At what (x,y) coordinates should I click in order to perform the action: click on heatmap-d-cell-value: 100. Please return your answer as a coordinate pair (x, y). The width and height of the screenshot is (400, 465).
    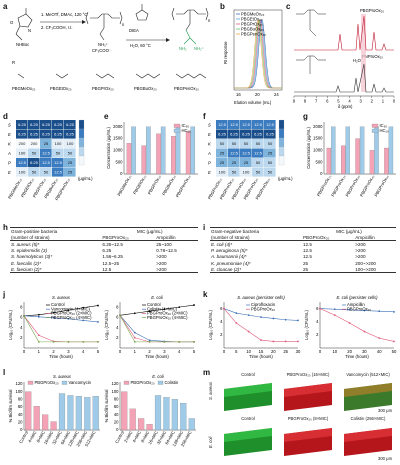
    Looking at the image, I should click on (22, 152).